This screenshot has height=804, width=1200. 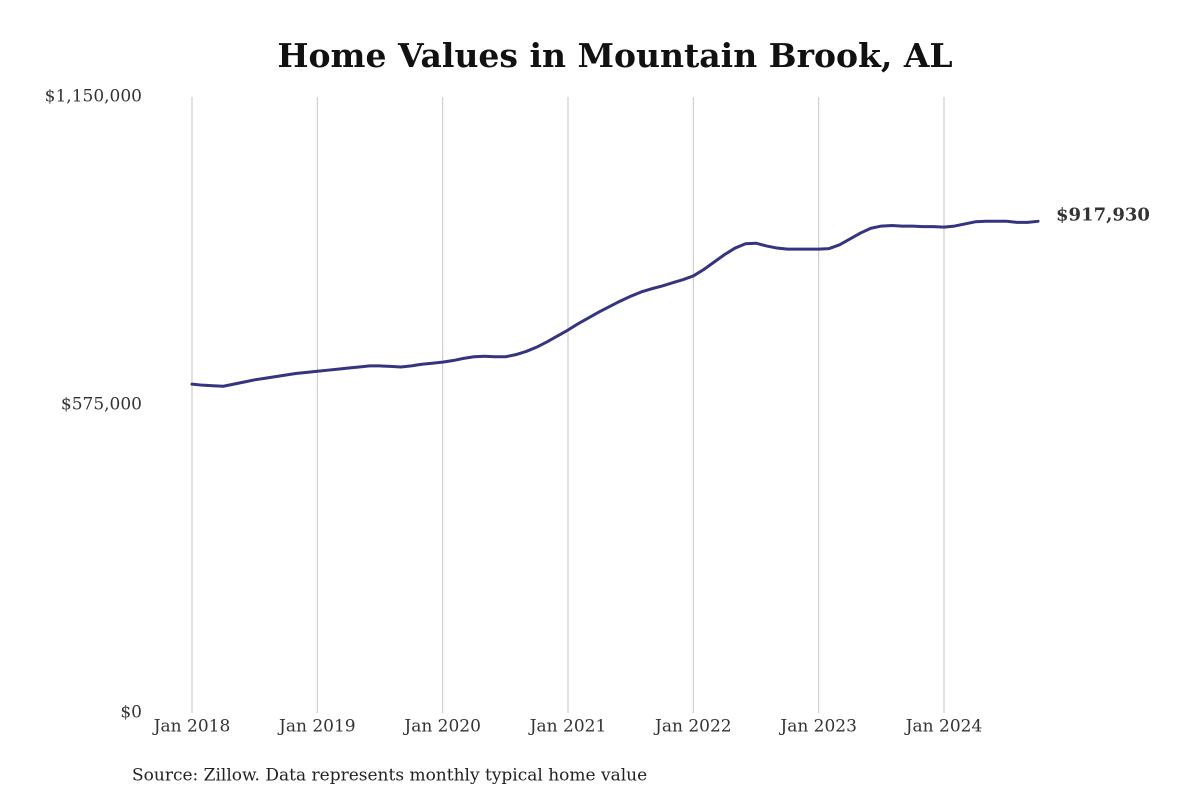 I want to click on x-tick-label: Jan 2019, so click(x=316, y=727).